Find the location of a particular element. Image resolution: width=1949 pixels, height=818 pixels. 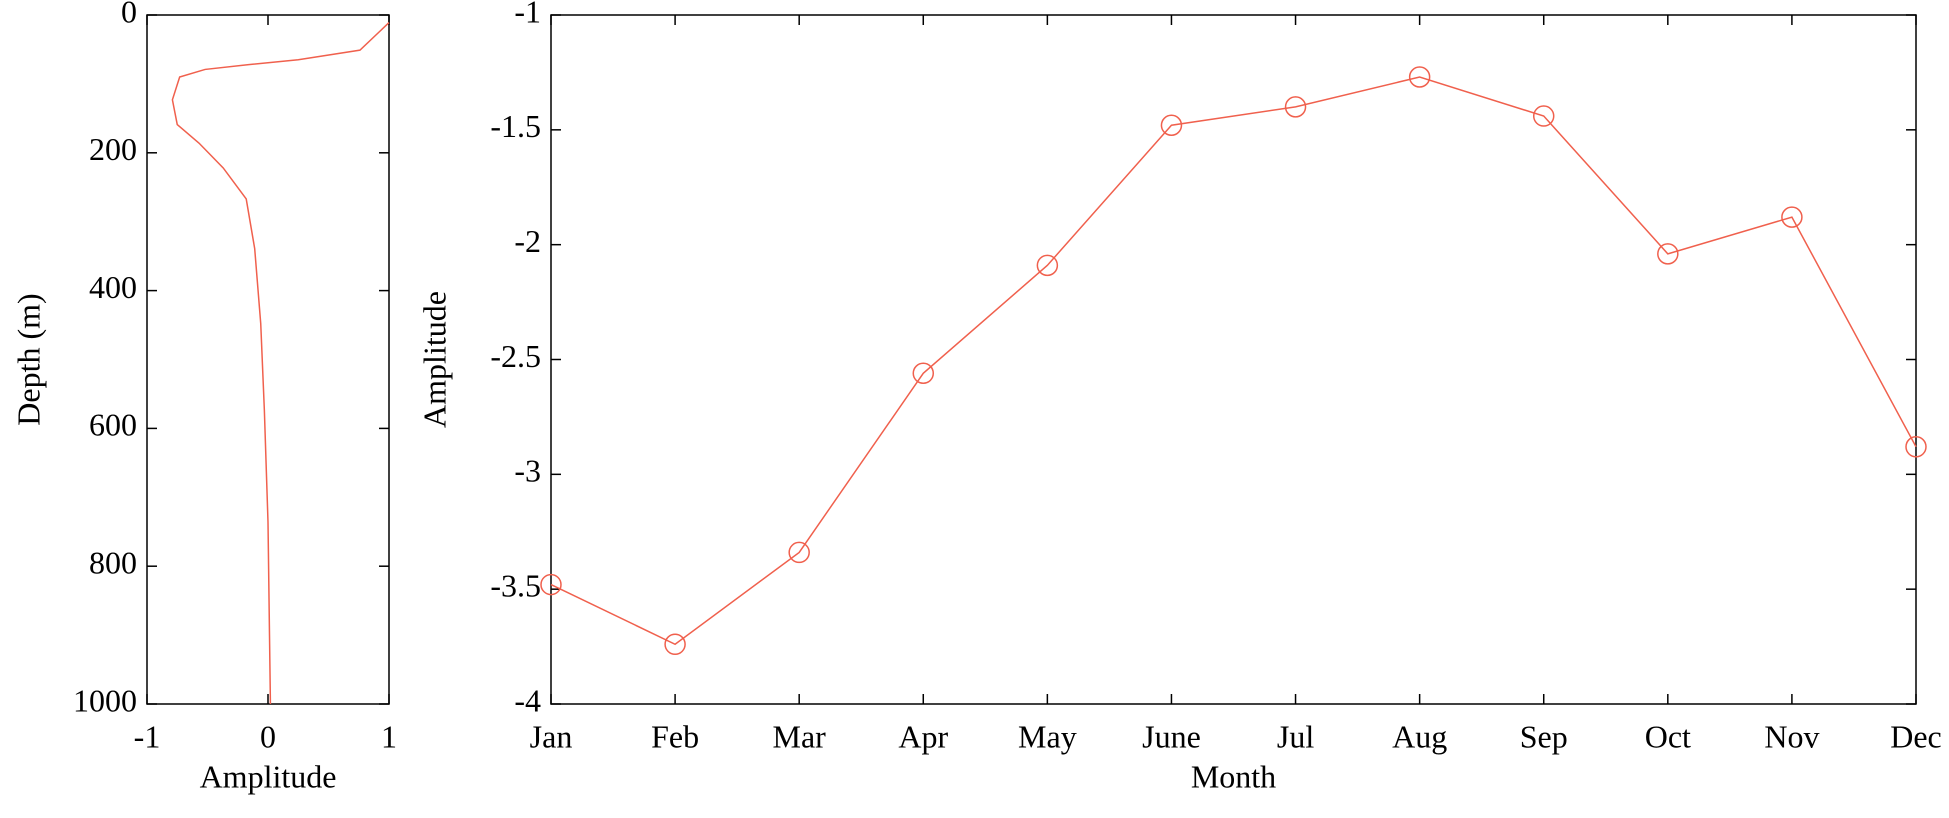

x-axis-label: Month is located at coordinates (1233, 776).